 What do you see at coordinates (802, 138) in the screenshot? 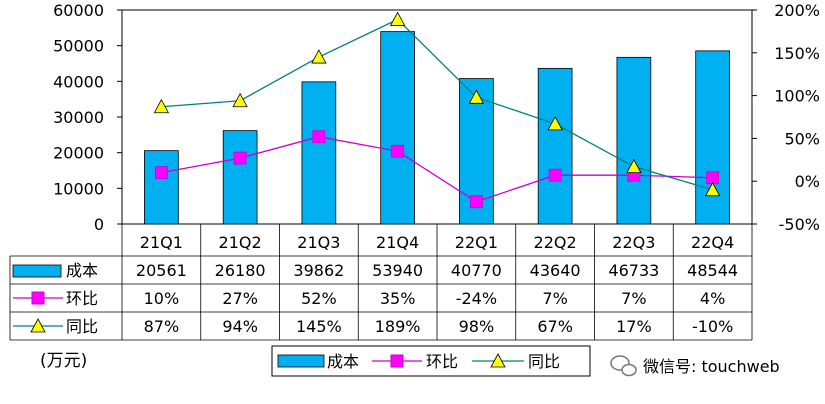
I see `right-axis-label: 50%` at bounding box center [802, 138].